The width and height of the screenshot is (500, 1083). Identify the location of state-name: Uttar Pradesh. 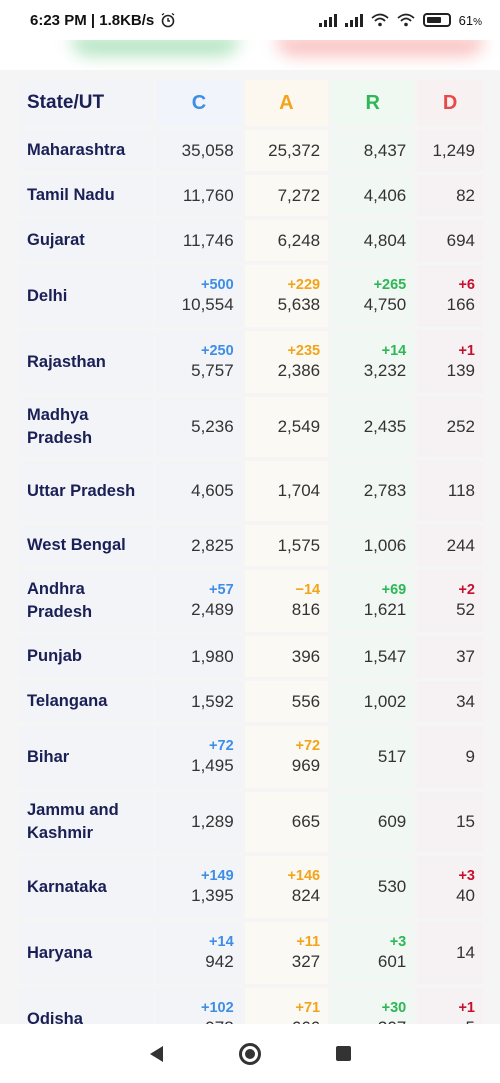
(86, 491).